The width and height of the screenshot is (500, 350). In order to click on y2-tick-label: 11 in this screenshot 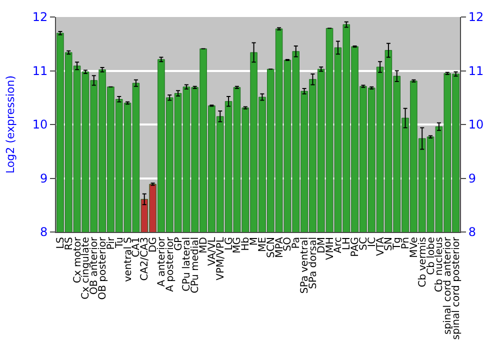, I will do `click(476, 71)`.